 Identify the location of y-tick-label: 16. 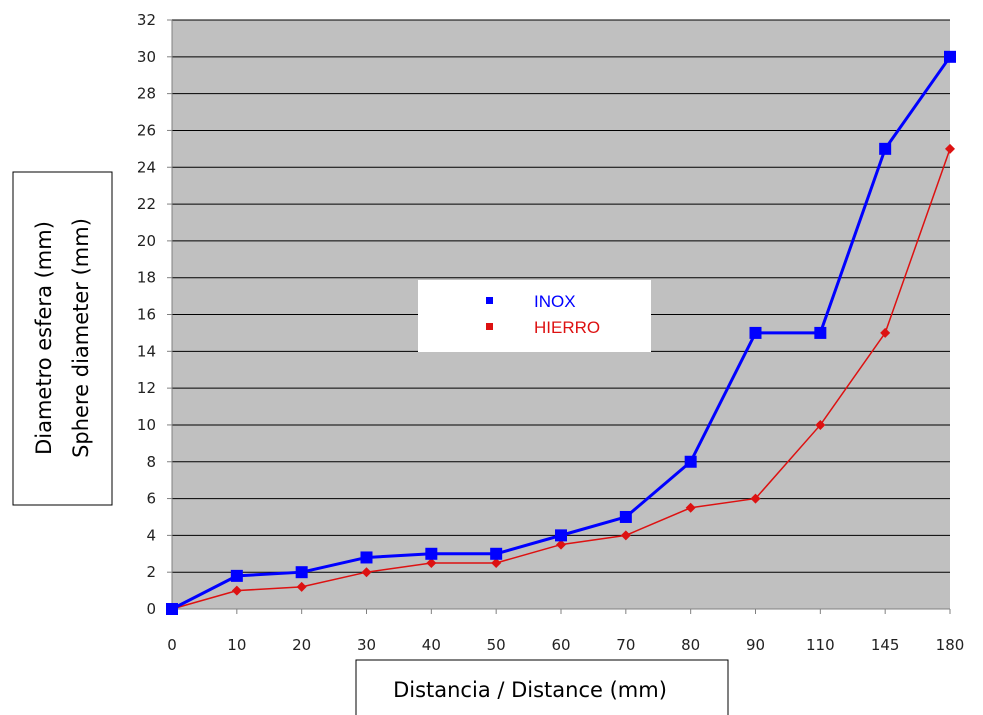
(146, 315).